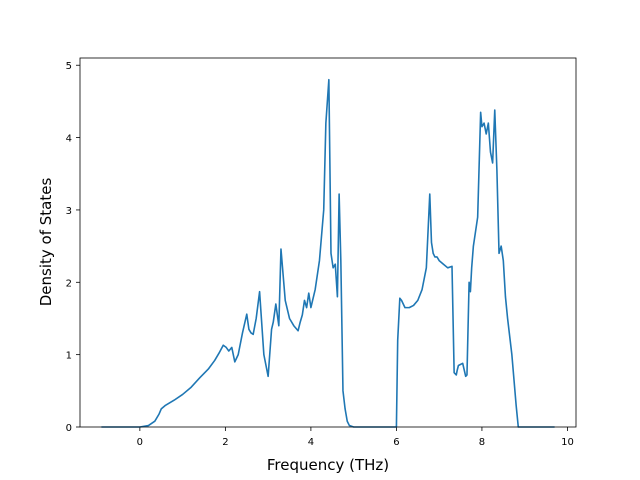 The width and height of the screenshot is (640, 480). Describe the element at coordinates (482, 442) in the screenshot. I see `x-tick-label: 8` at that location.